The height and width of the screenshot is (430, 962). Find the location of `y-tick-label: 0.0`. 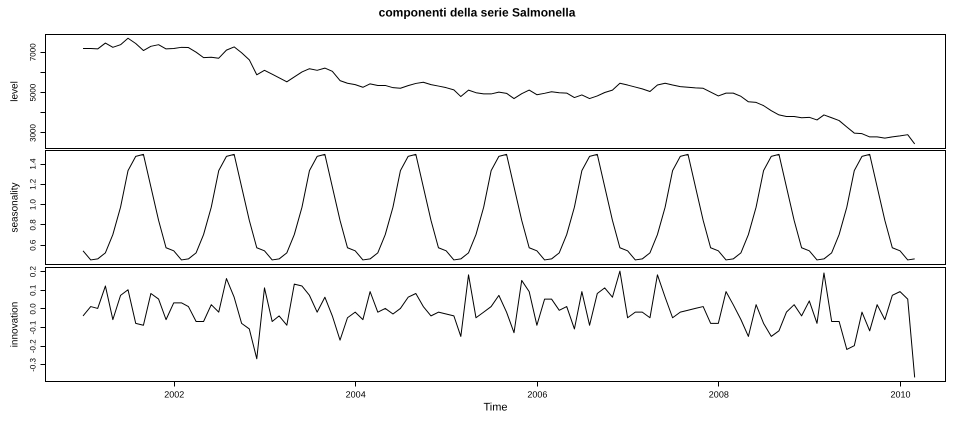

y-tick-label: 0.0 is located at coordinates (33, 308).